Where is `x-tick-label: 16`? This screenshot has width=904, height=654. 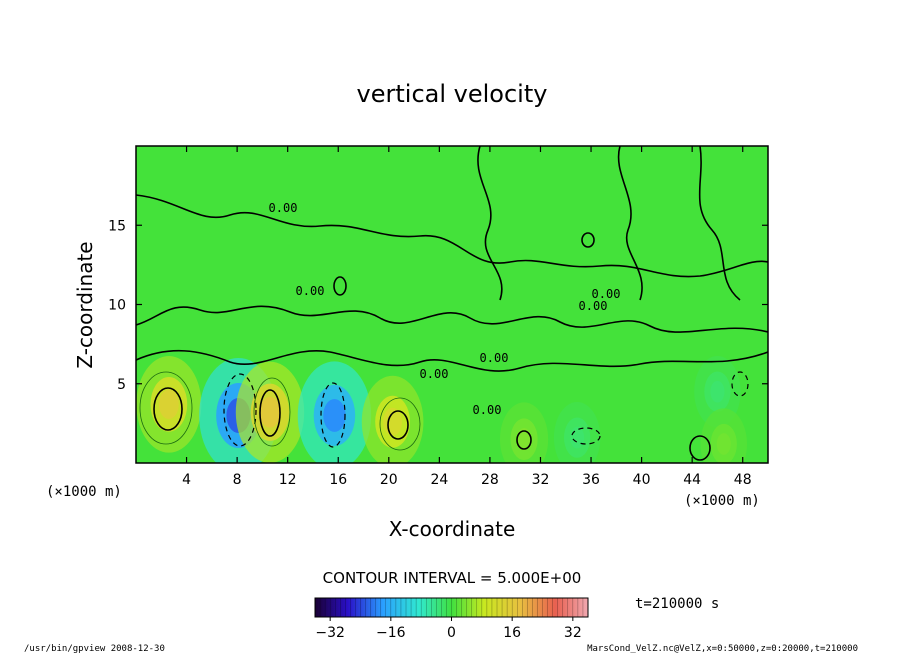
x-tick-label: 16 is located at coordinates (338, 480).